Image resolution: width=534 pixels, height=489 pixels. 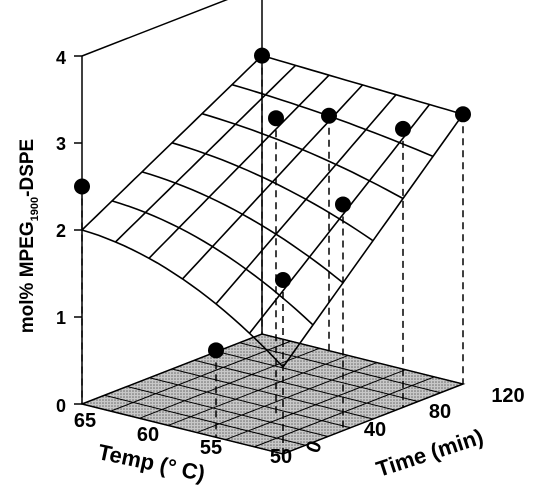 What do you see at coordinates (85, 421) in the screenshot?
I see `temp-tick-label: 65` at bounding box center [85, 421].